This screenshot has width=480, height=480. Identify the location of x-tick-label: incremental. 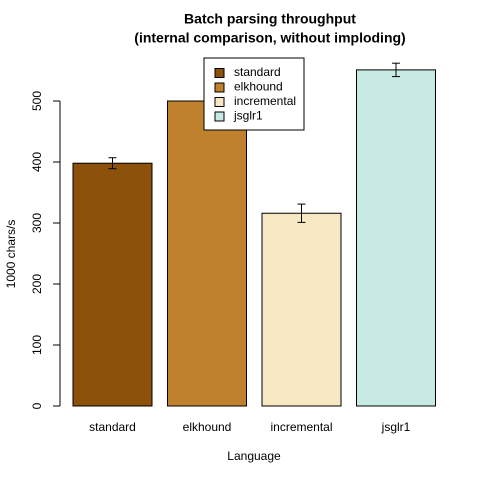
(301, 427).